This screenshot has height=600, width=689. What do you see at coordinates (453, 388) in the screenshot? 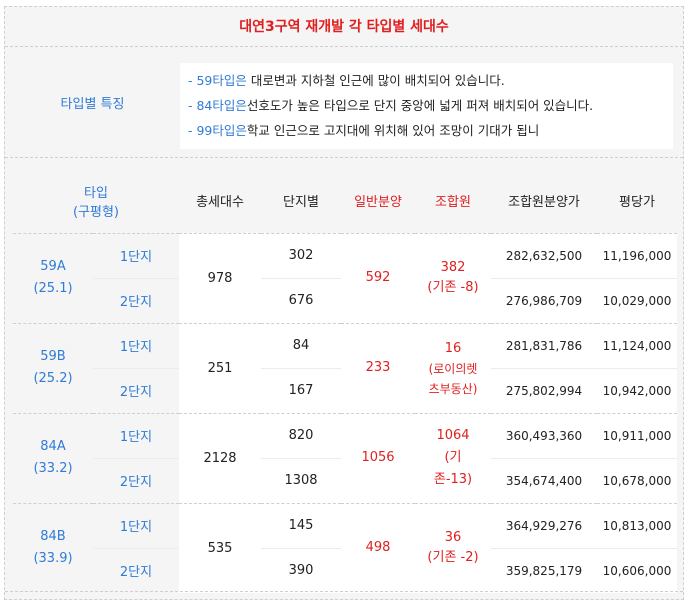
I see `union-note-2: 츠부동산)` at bounding box center [453, 388].